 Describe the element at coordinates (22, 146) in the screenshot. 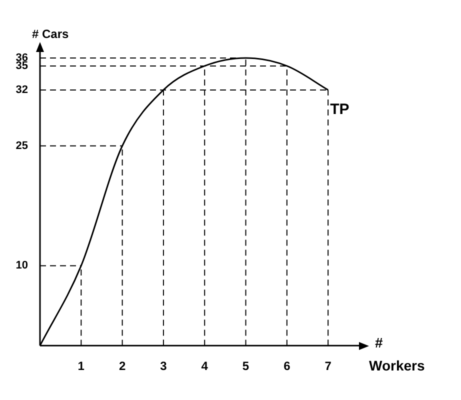

I see `y-tick-label: 25` at that location.